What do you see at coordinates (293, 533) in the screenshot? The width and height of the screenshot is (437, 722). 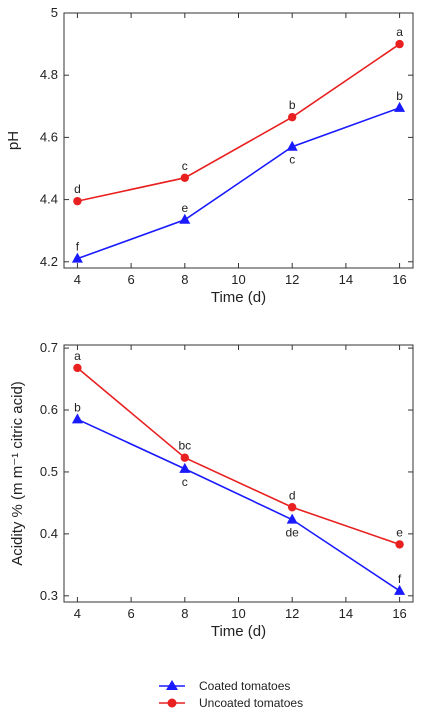 I see `data-label: de` at bounding box center [293, 533].